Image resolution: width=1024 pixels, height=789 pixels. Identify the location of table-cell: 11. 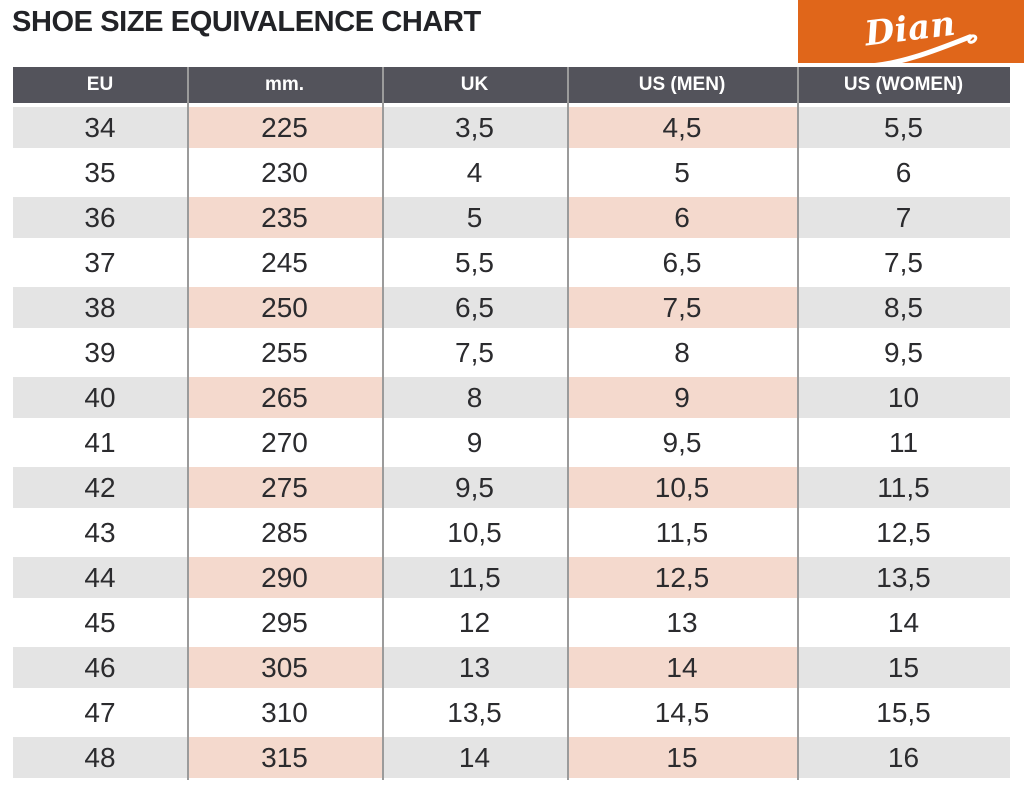
(903, 442).